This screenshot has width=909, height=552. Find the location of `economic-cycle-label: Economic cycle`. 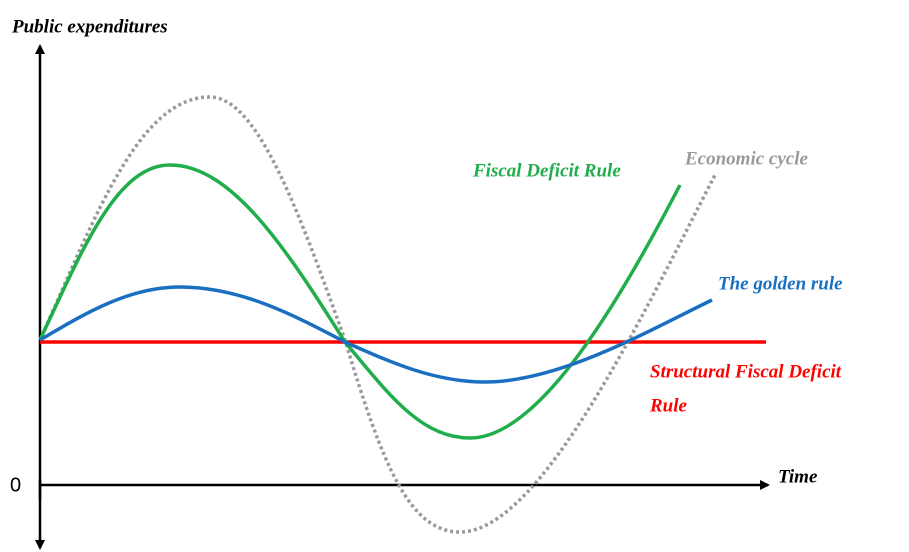

economic-cycle-label: Economic cycle is located at coordinates (746, 158).